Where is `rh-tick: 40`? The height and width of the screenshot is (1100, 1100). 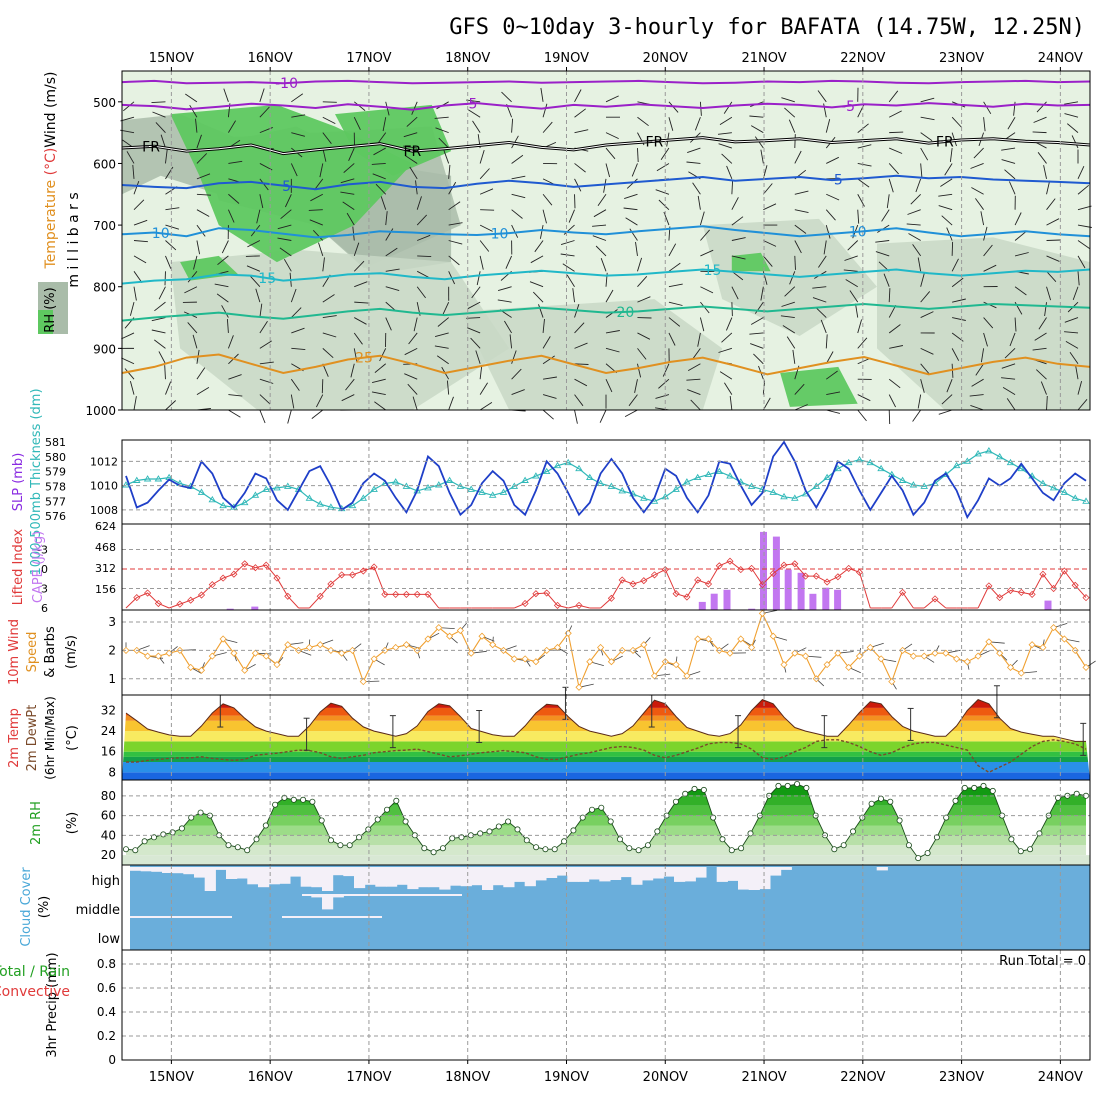 rh-tick: 40 is located at coordinates (108, 835).